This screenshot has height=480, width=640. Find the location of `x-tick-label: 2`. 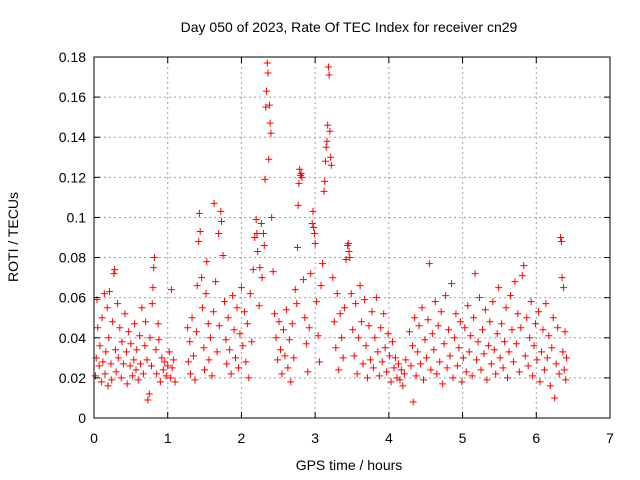

x-tick-label: 2 is located at coordinates (242, 438).